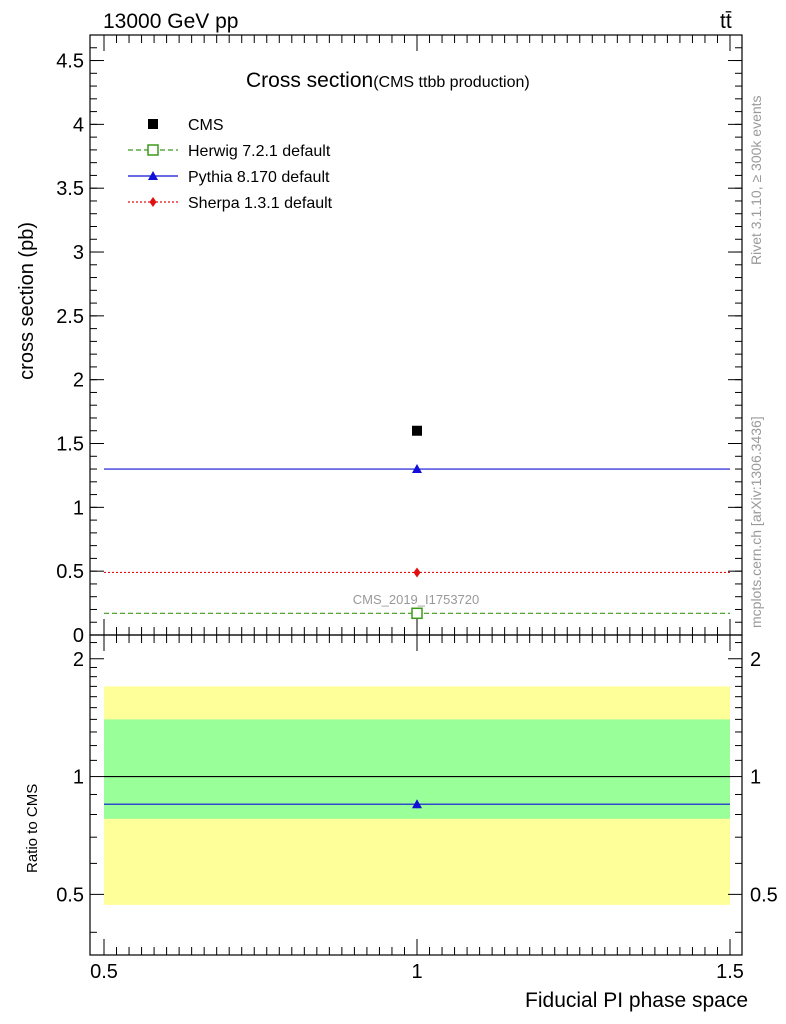  What do you see at coordinates (417, 804) in the screenshot?
I see `ratio-point-pythia` at bounding box center [417, 804].